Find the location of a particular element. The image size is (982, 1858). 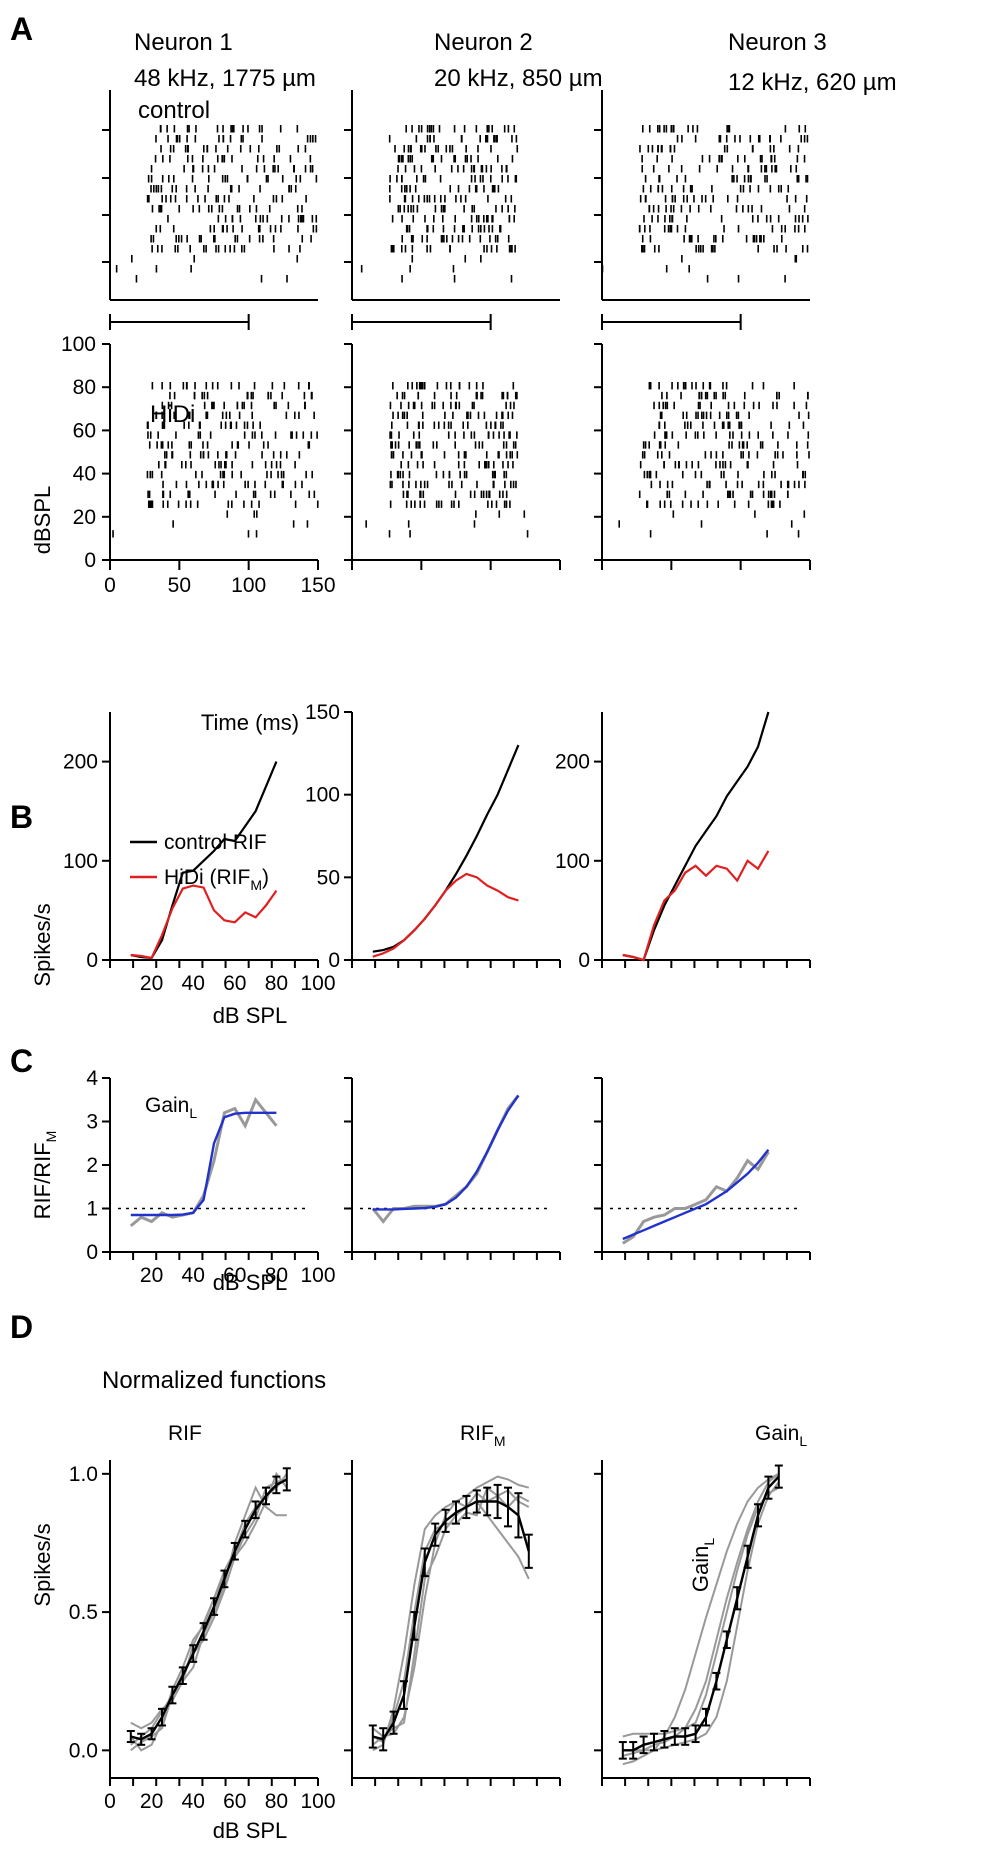

norm-plot-1-xtick-label: 0 is located at coordinates (110, 1801).